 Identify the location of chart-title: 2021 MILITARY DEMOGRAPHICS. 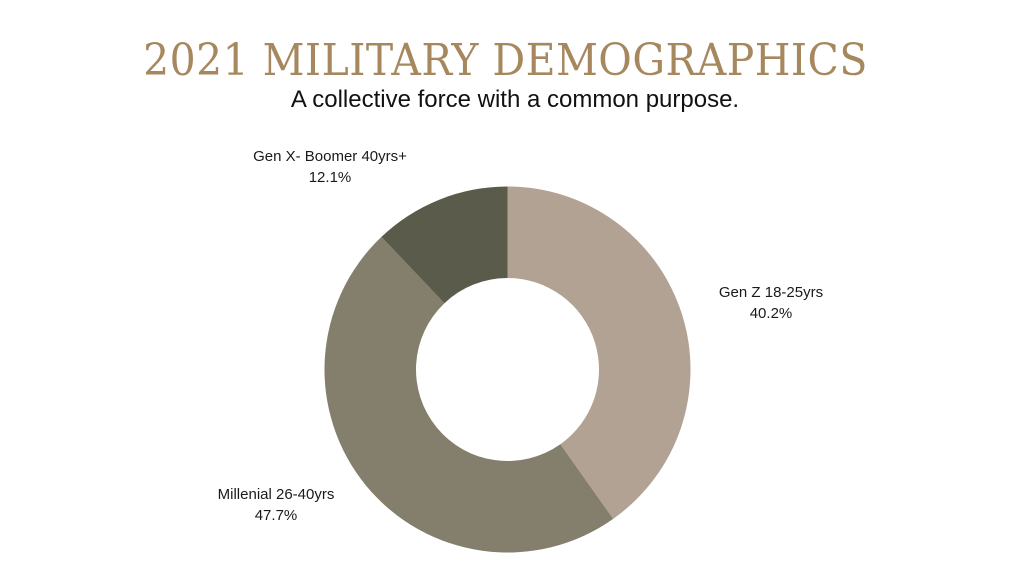
(505, 60).